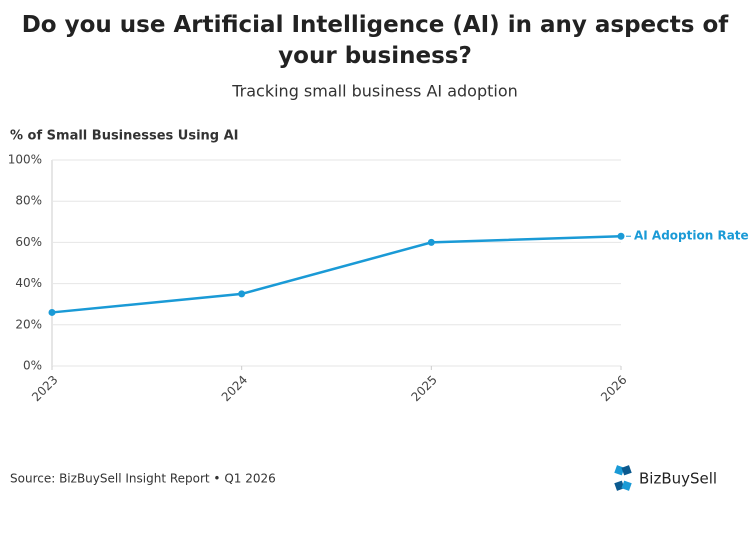 This screenshot has height=543, width=750. What do you see at coordinates (25, 160) in the screenshot?
I see `y-tick-label: 100%` at bounding box center [25, 160].